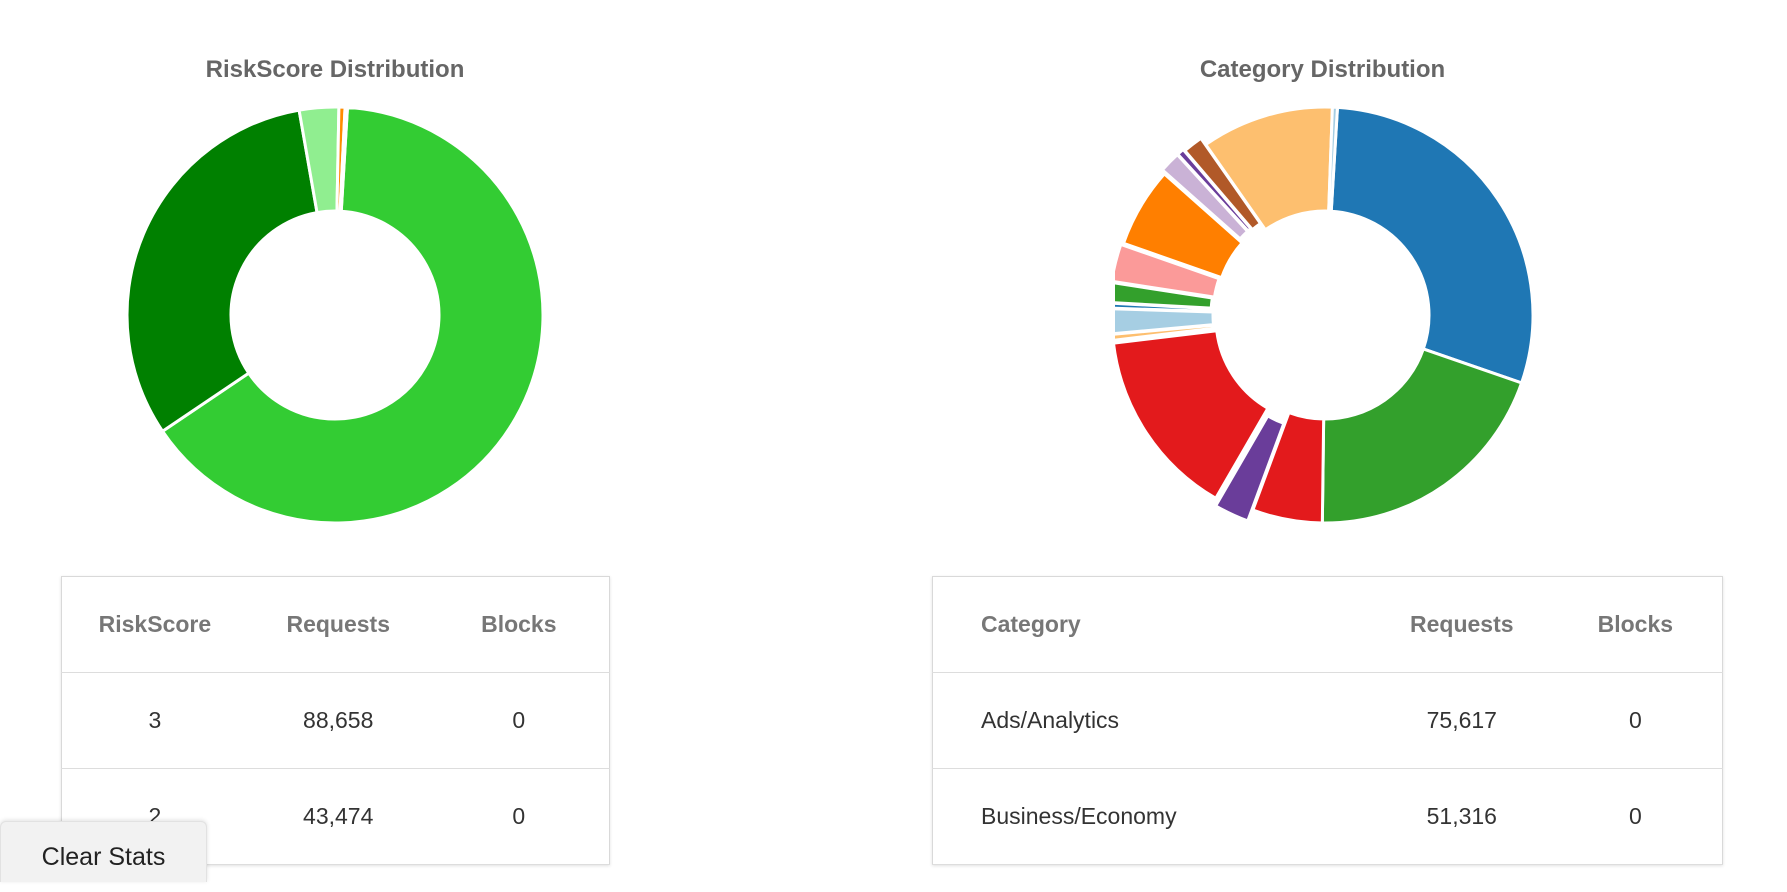  What do you see at coordinates (103, 851) in the screenshot?
I see `clear-stats-button: Clear Stats` at bounding box center [103, 851].